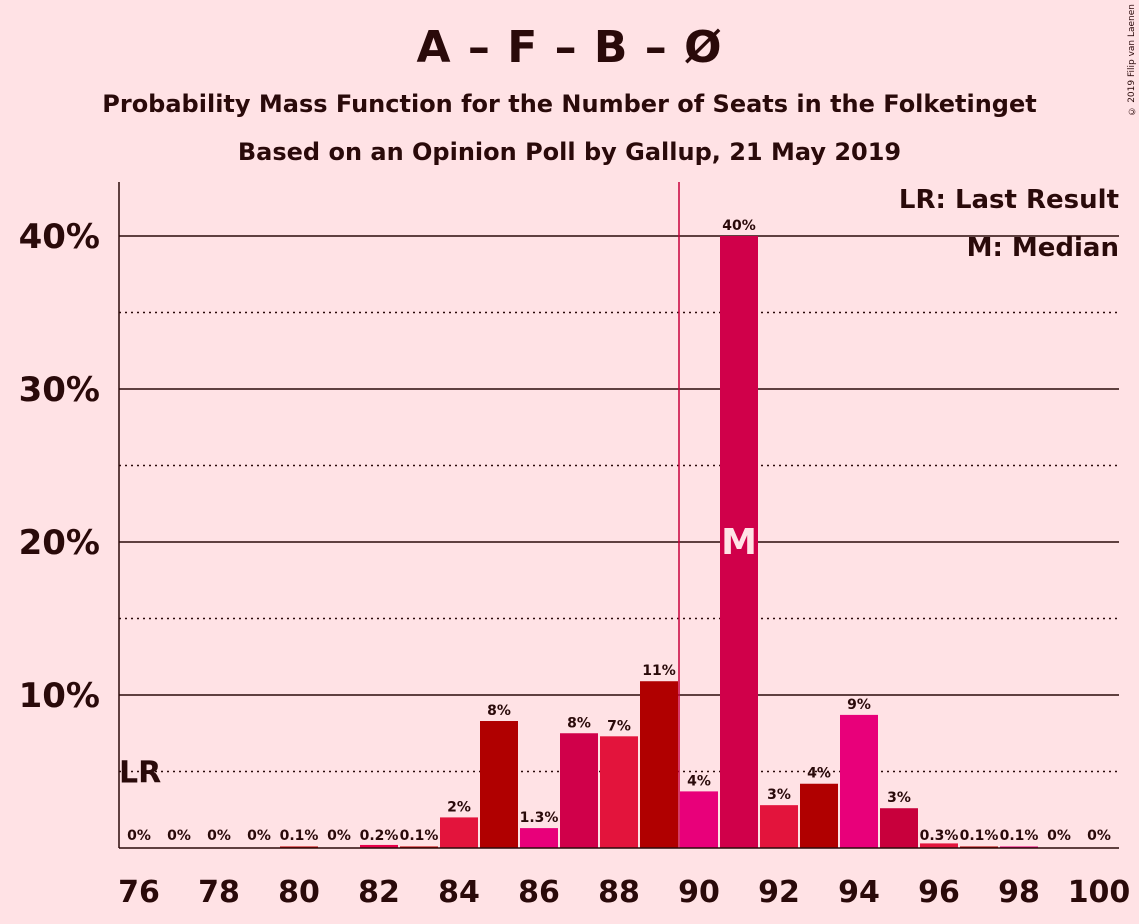  Describe the element at coordinates (379, 892) in the screenshot. I see `x-tick-label-82: 82` at that location.